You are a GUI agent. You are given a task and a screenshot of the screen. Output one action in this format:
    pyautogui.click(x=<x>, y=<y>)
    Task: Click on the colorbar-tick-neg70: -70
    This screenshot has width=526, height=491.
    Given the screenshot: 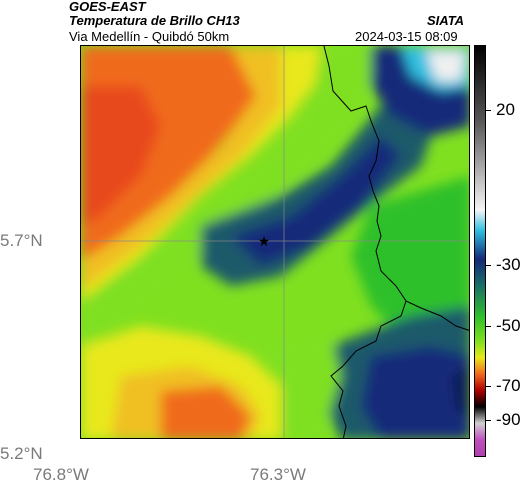 What is the action you would take?
    pyautogui.click(x=508, y=385)
    